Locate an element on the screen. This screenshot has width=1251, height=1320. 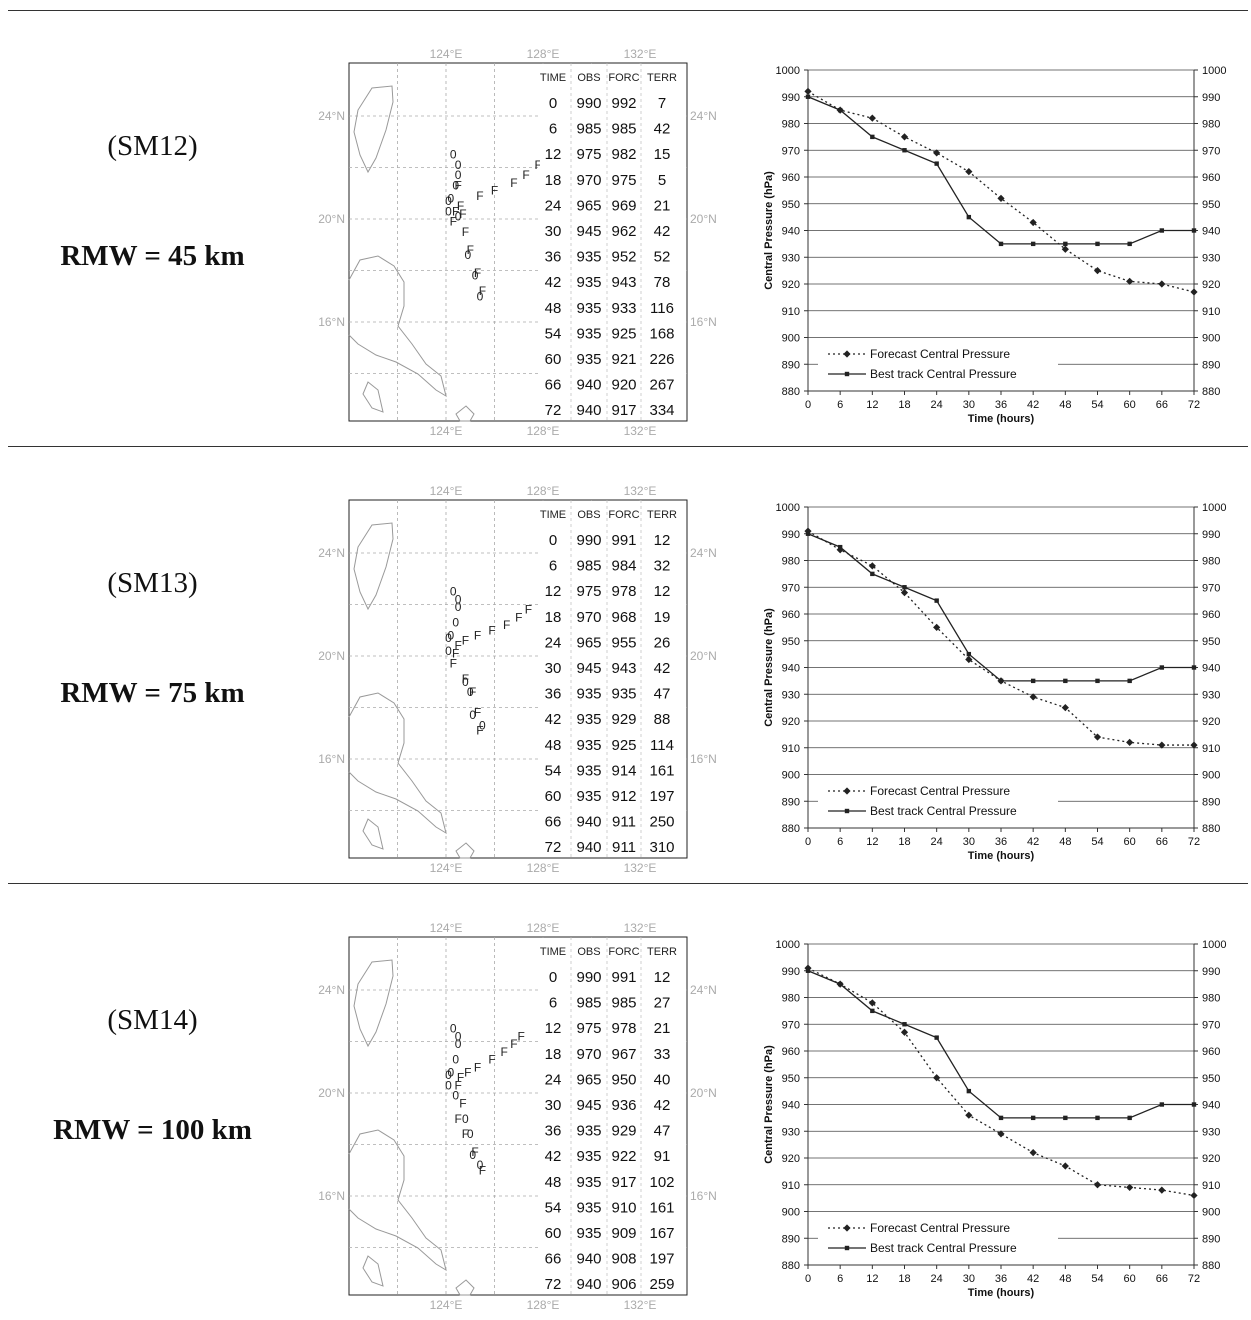
table-cell: 0 is located at coordinates (553, 540).